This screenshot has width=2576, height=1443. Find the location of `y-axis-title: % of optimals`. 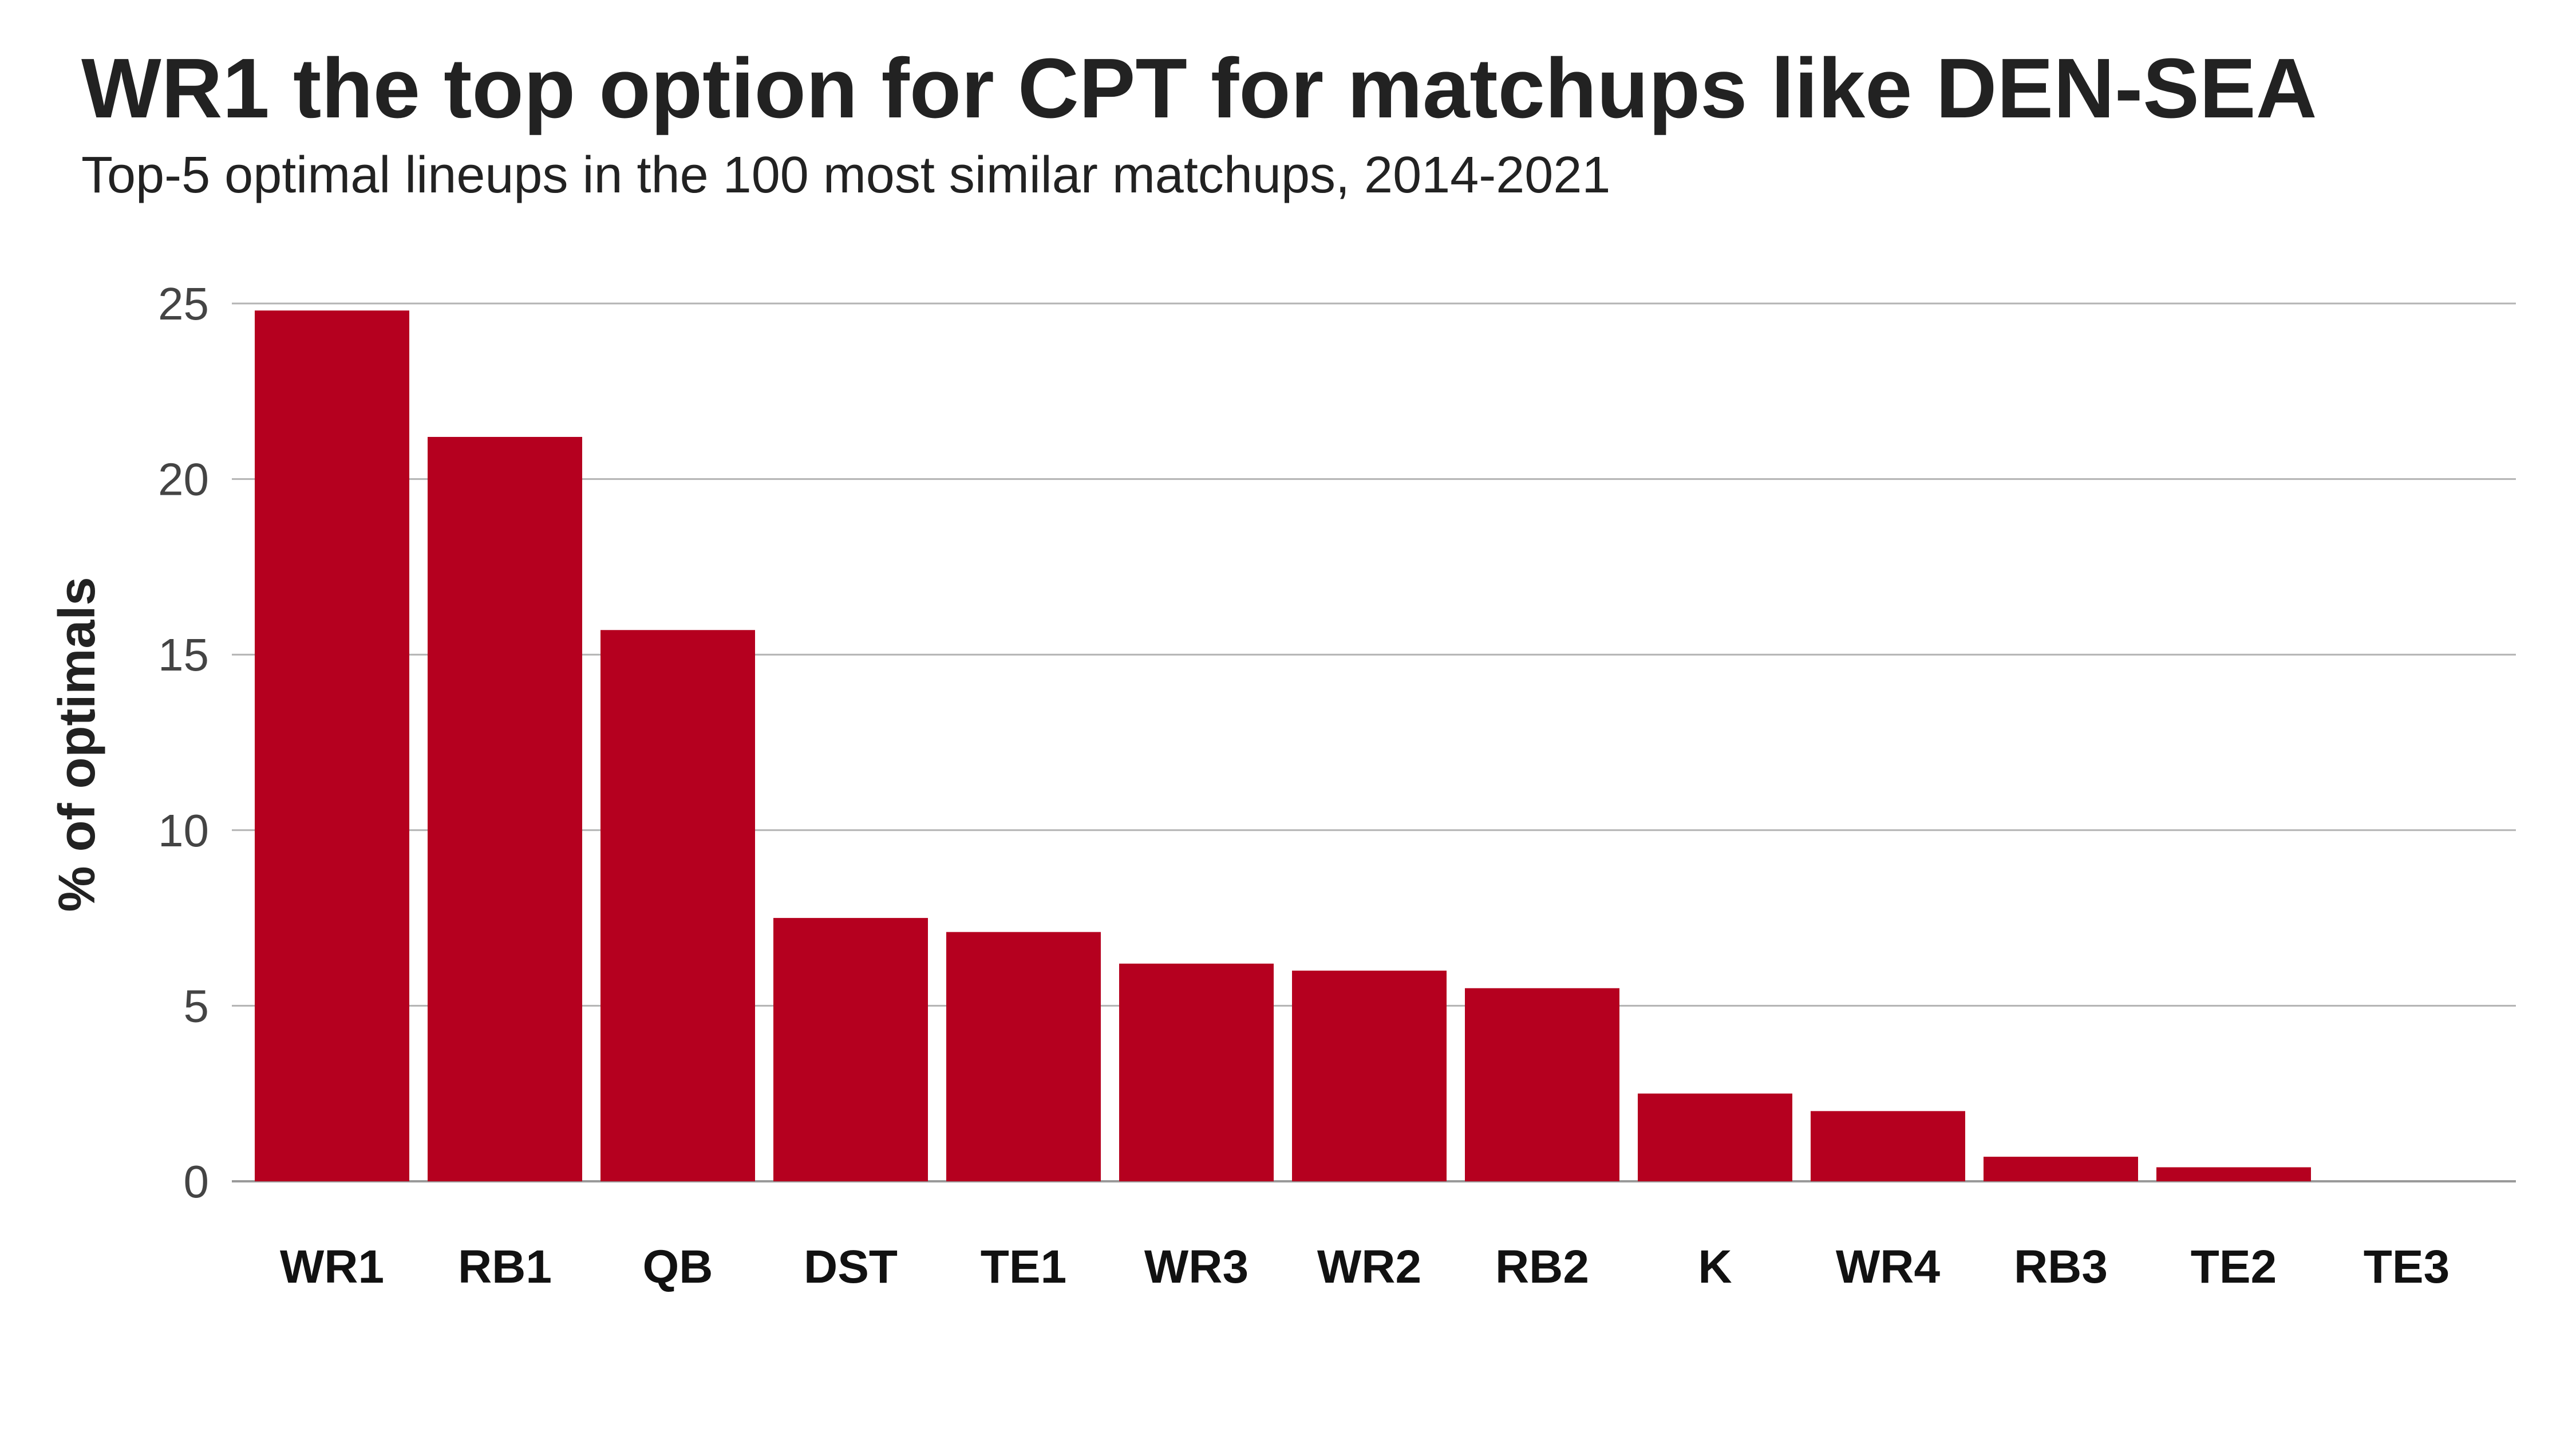

y-axis-title: % of optimals is located at coordinates (77, 744).